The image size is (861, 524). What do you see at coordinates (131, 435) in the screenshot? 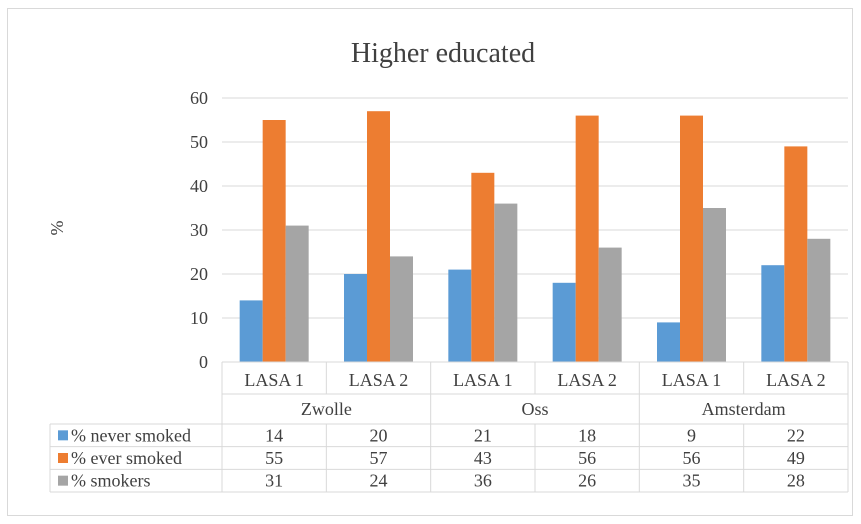
I see `legend-label: % never smoked` at bounding box center [131, 435].